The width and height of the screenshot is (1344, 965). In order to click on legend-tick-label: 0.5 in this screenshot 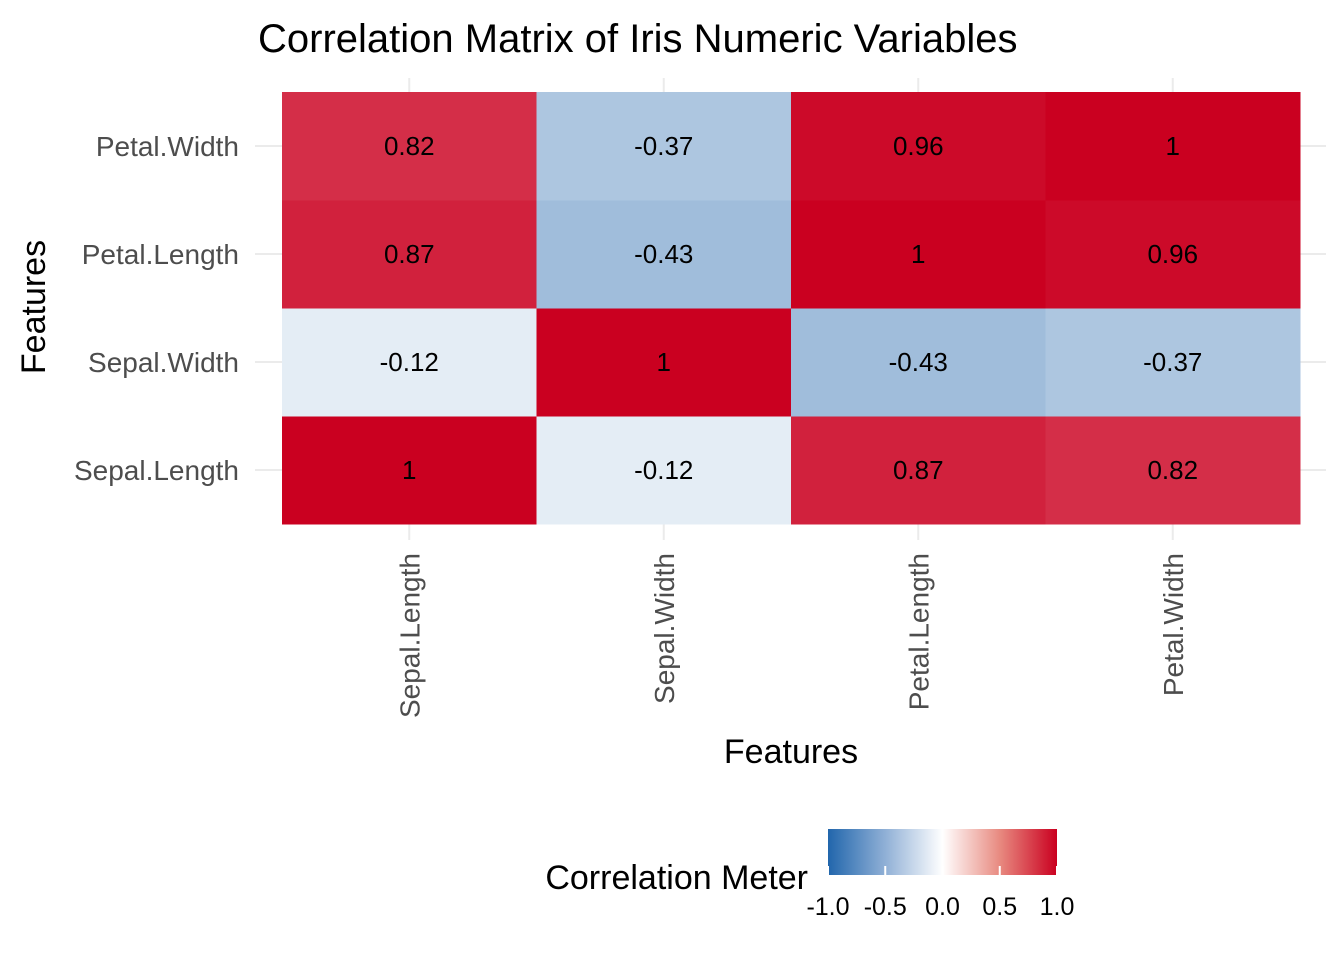, I will do `click(999, 907)`.